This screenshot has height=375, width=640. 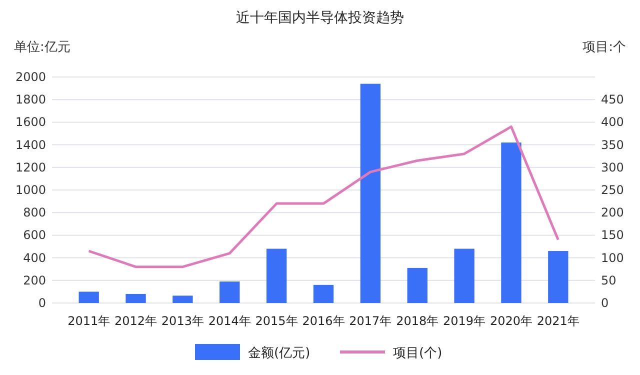 What do you see at coordinates (30, 77) in the screenshot?
I see `y-tick-label: 2000` at bounding box center [30, 77].